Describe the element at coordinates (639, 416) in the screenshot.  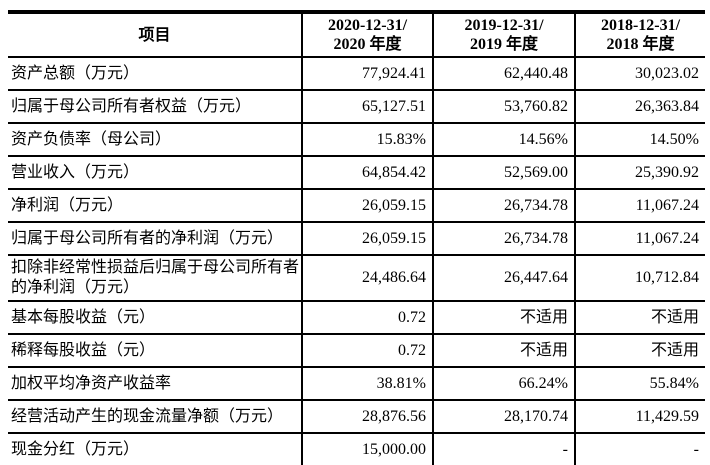
I see `value-2018: 11,429.59` at that location.